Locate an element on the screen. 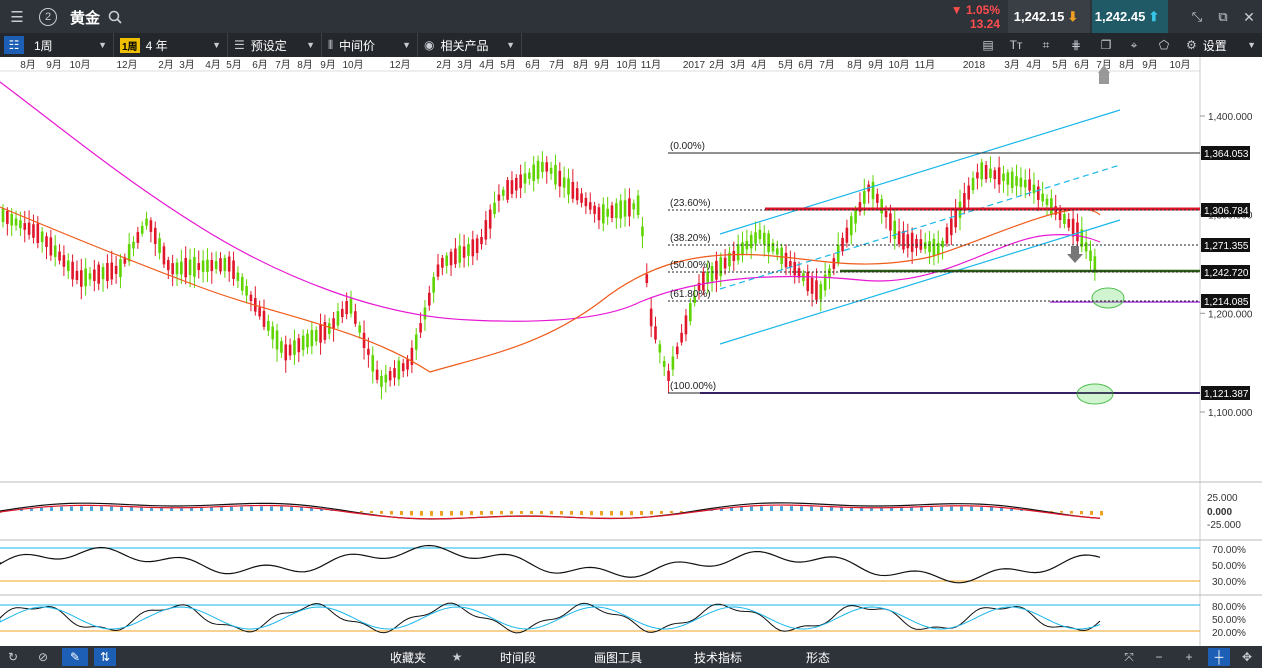 The width and height of the screenshot is (1262, 668). time-label: 5月 is located at coordinates (1060, 65).